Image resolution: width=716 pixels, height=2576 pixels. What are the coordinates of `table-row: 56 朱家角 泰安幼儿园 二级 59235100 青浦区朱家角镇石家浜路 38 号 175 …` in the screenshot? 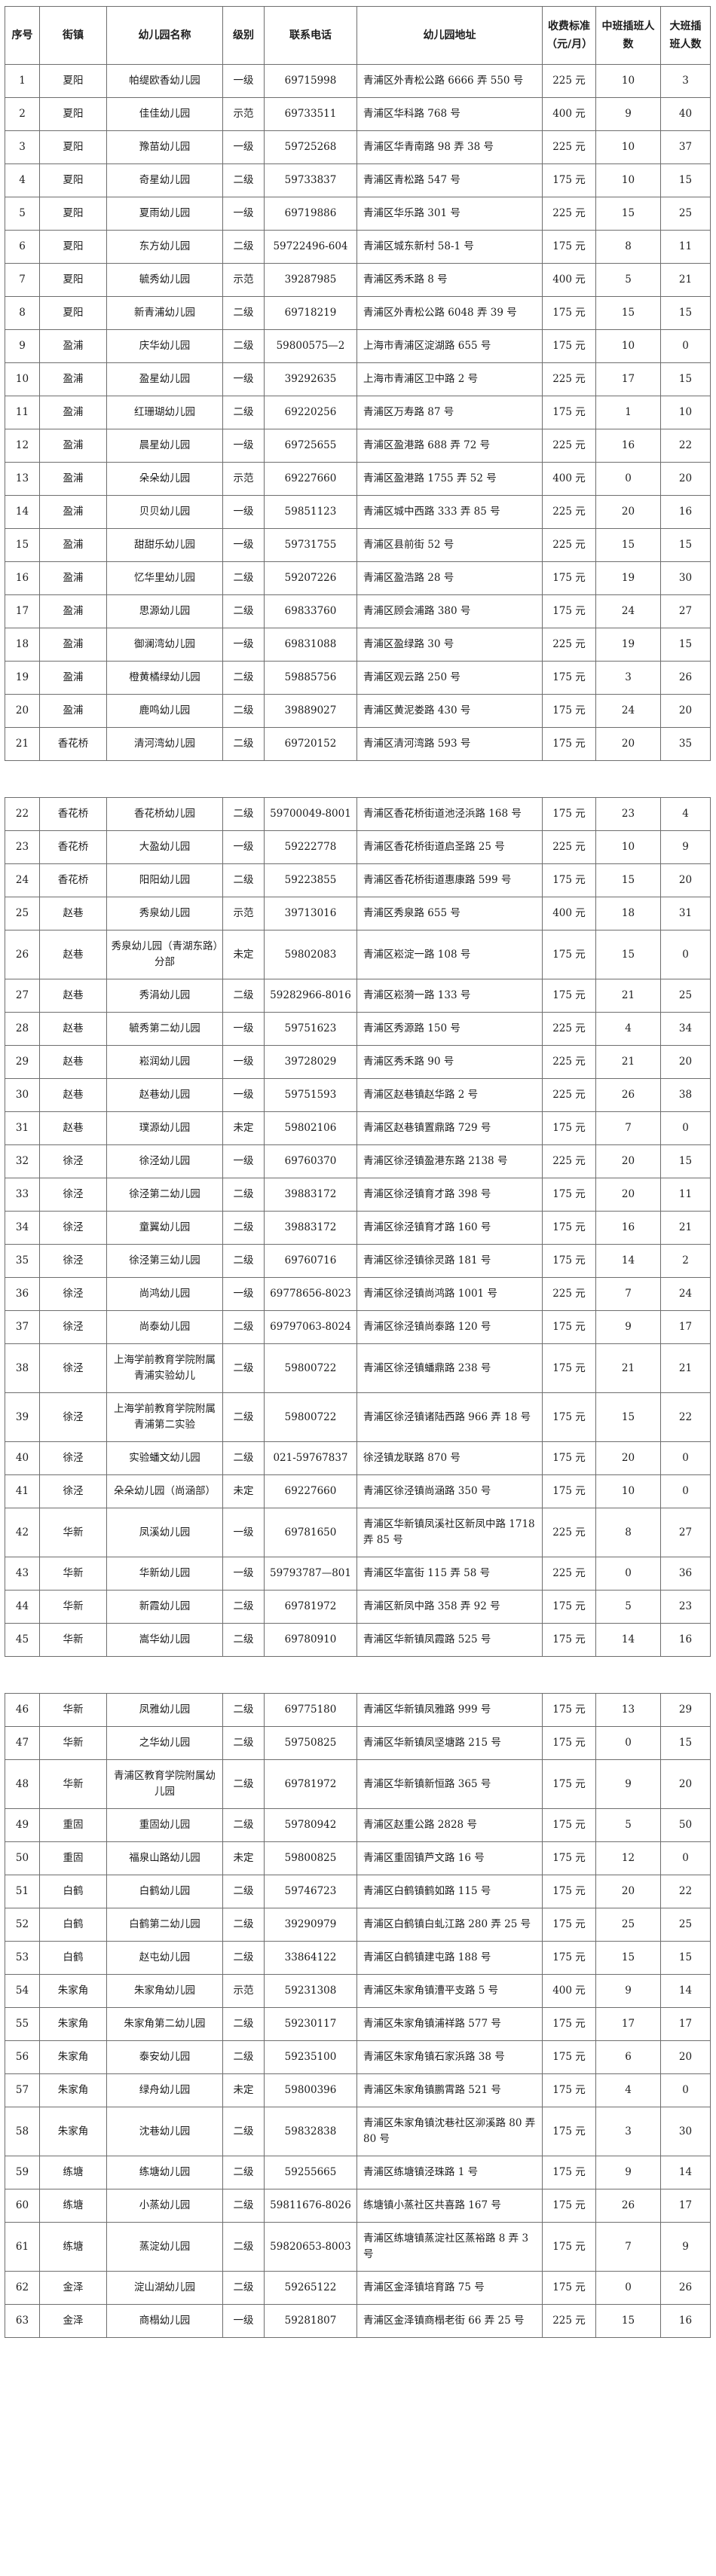 It's located at (358, 2057).